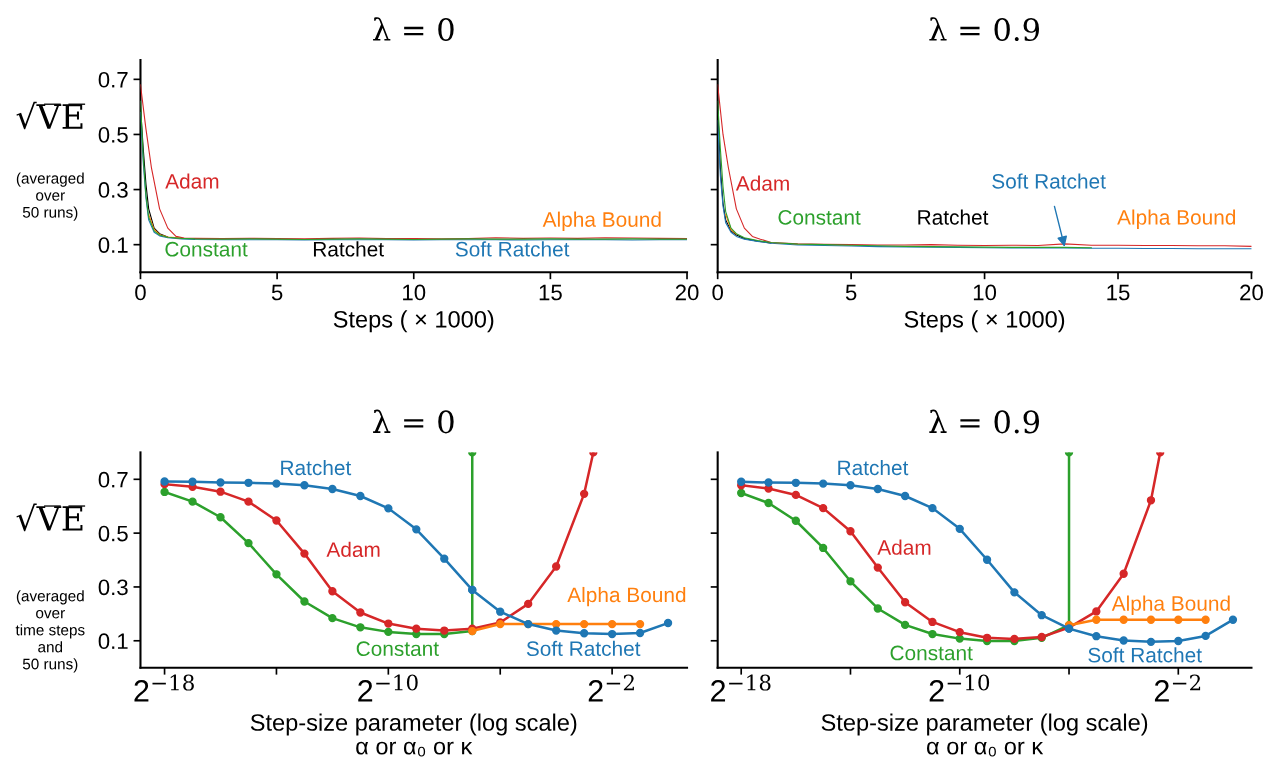 The image size is (1277, 780). Describe the element at coordinates (50, 631) in the screenshot. I see `text: (averaged over time steps and 50 runs)` at that location.